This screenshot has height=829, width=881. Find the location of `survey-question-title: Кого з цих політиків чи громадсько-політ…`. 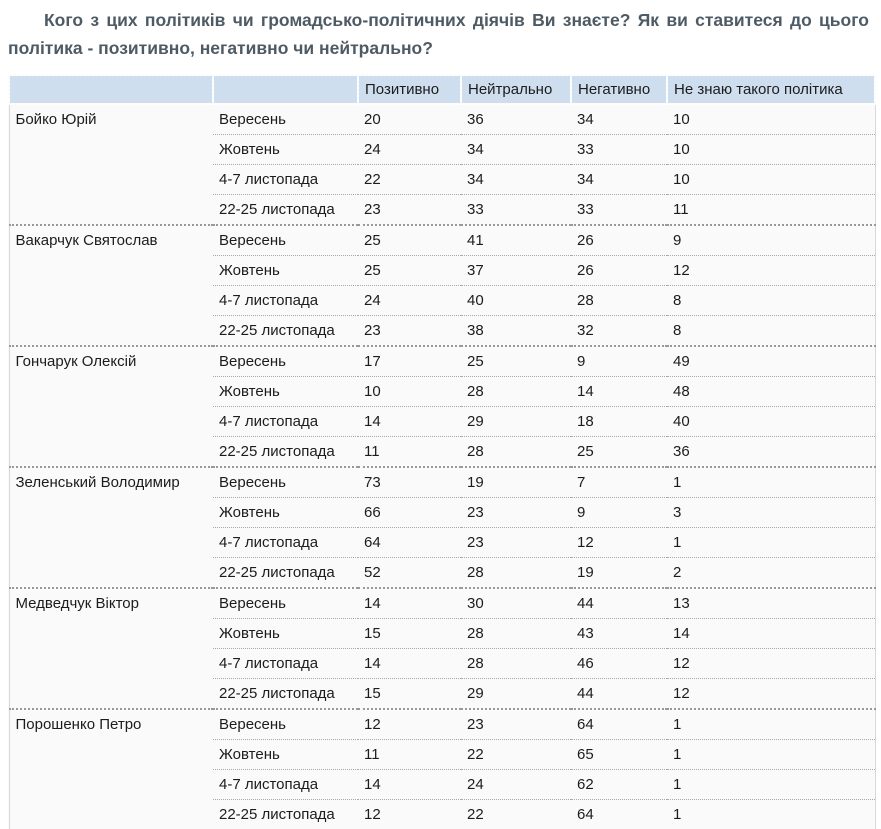

survey-question-title: Кого з цих політиків чи громадсько-політ… is located at coordinates (440, 37).